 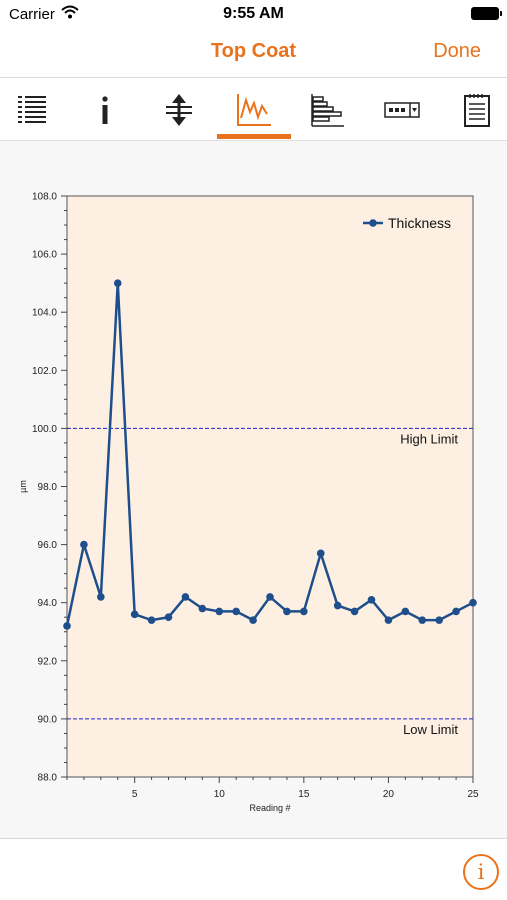 I want to click on tool-limits, so click(x=179, y=110).